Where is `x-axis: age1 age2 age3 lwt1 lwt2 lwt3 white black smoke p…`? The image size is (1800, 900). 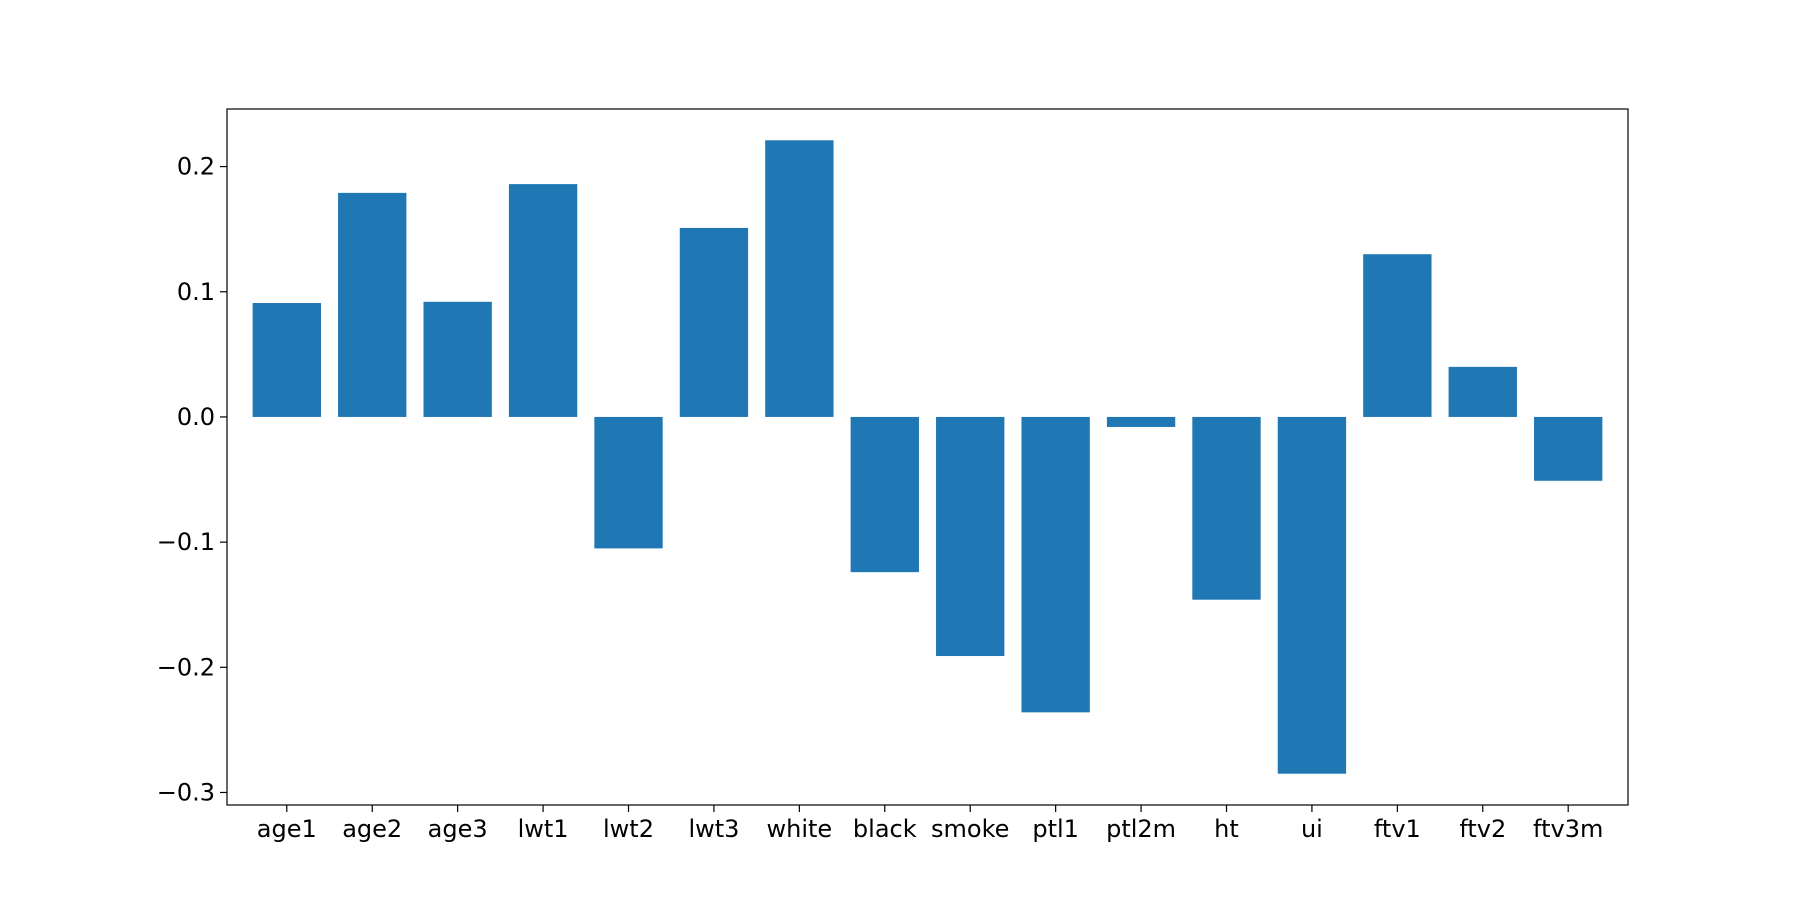
x-axis: age1 age2 age3 lwt1 lwt2 lwt3 white black smoke p… is located at coordinates (930, 824).